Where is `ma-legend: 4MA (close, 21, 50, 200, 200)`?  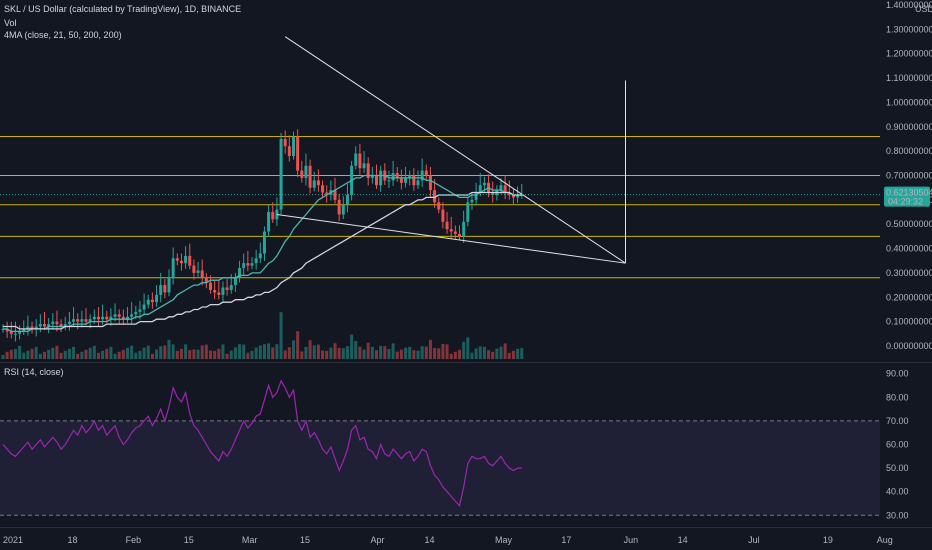 ma-legend: 4MA (close, 21, 50, 200, 200) is located at coordinates (63, 35).